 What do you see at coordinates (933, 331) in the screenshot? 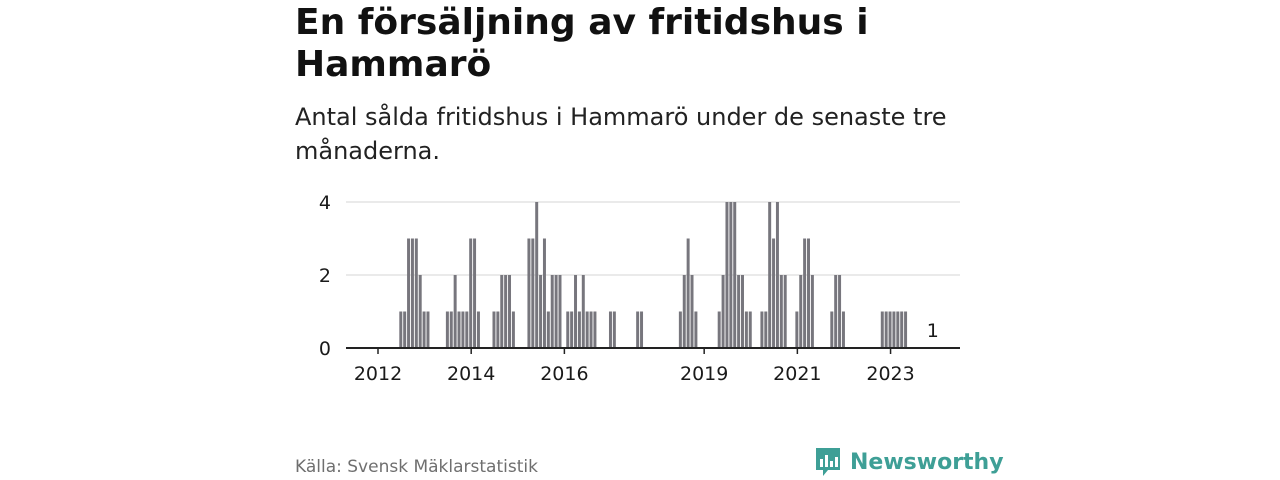
I see `data-label: 1` at bounding box center [933, 331].